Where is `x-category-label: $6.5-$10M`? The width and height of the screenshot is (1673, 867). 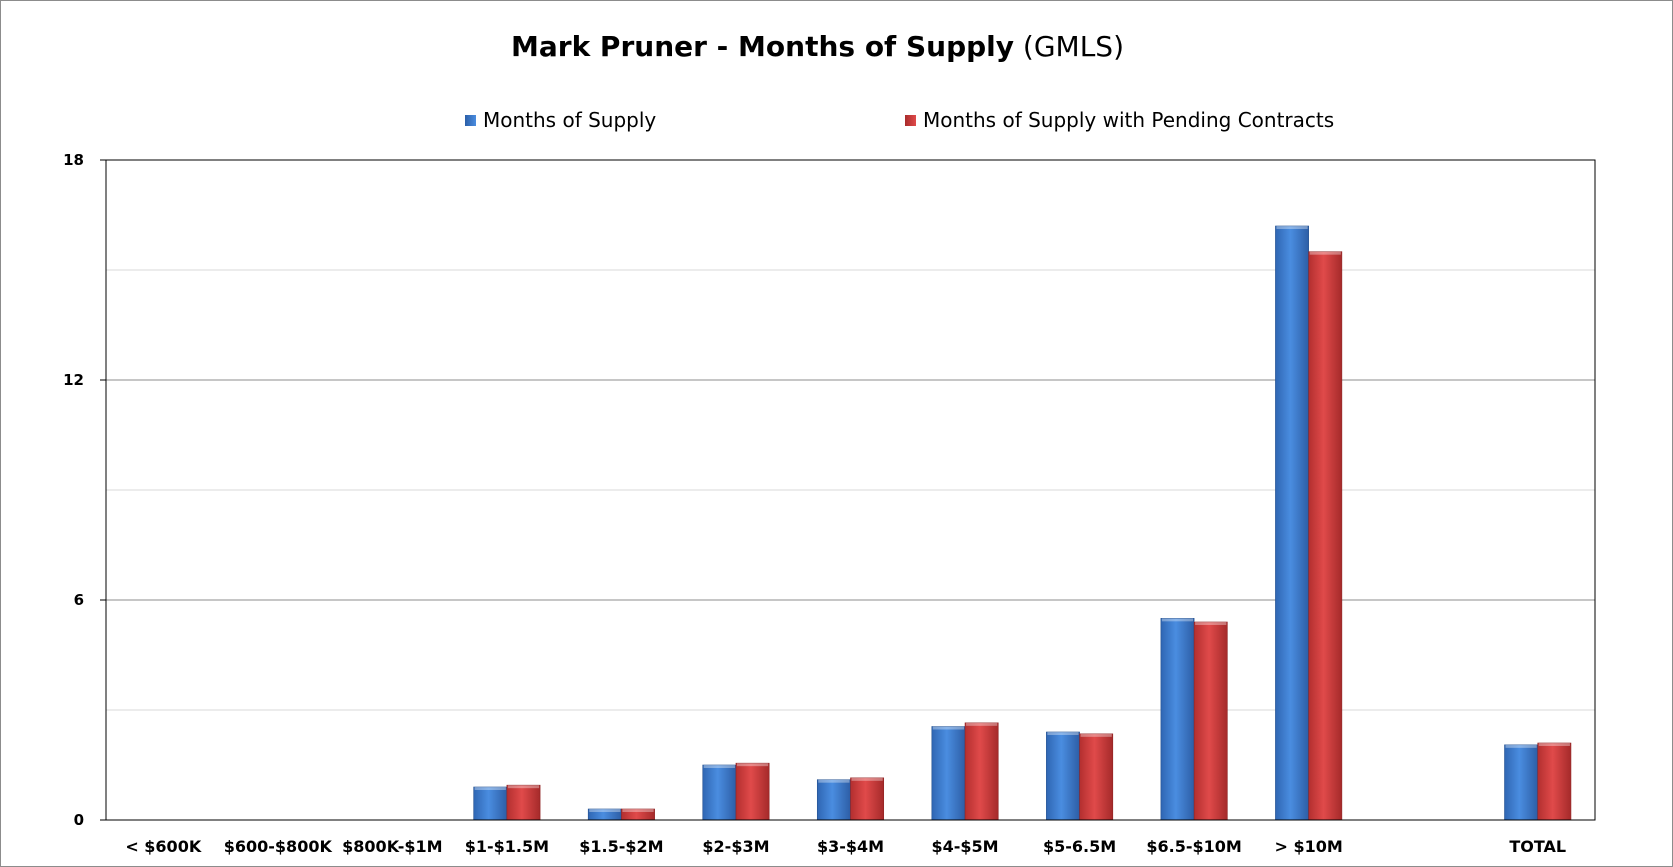
x-category-label: $6.5-$10M is located at coordinates (1193, 846).